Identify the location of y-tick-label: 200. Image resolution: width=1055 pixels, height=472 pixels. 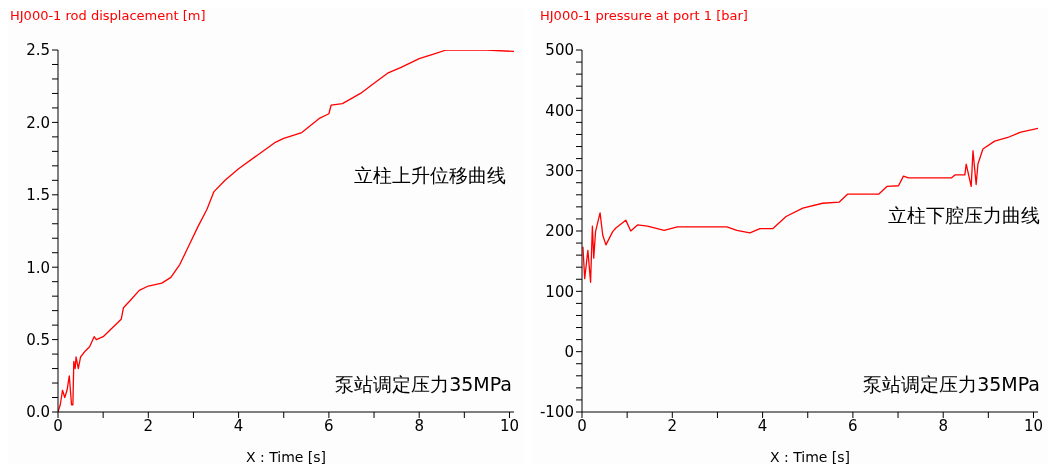
(559, 231).